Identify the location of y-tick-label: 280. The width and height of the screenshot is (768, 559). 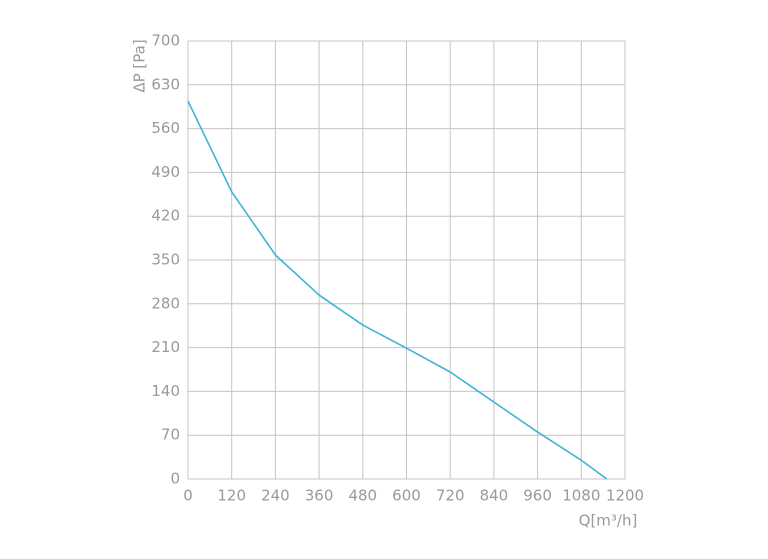
(165, 303).